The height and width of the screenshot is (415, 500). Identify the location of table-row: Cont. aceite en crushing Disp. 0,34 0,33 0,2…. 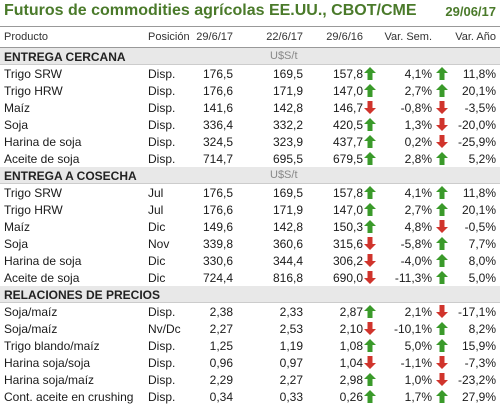
(250, 396).